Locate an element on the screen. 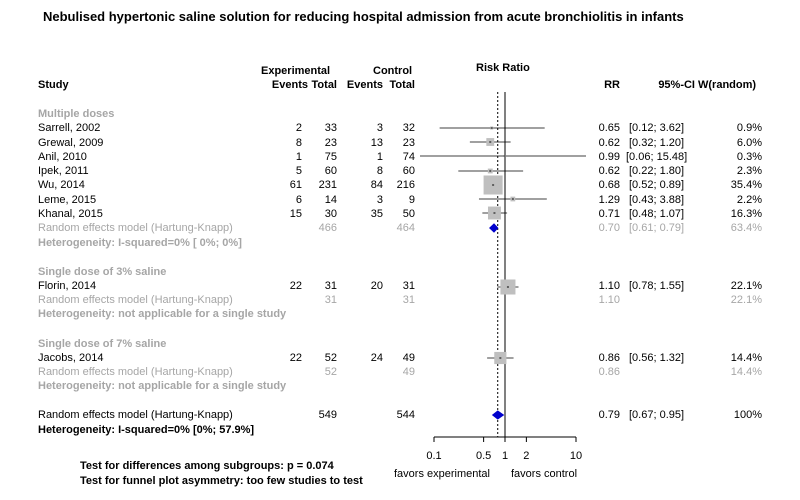 This screenshot has width=800, height=500. total-control: 544 is located at coordinates (405, 415).